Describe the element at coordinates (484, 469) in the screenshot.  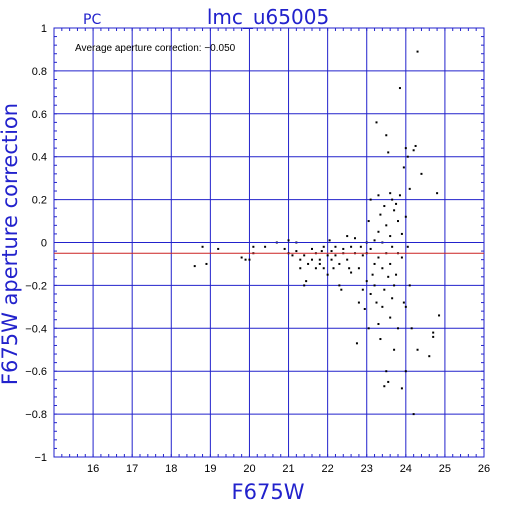
I see `x-tick-label: 26` at that location.